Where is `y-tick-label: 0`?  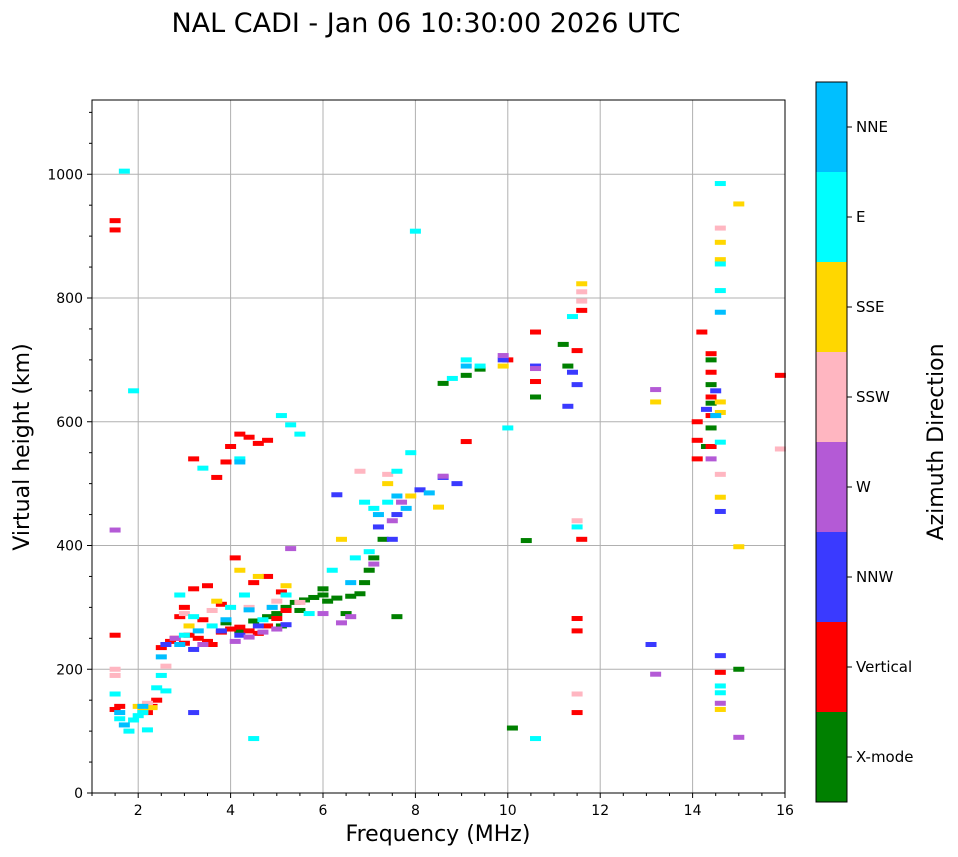 y-tick-label: 0 is located at coordinates (78, 794).